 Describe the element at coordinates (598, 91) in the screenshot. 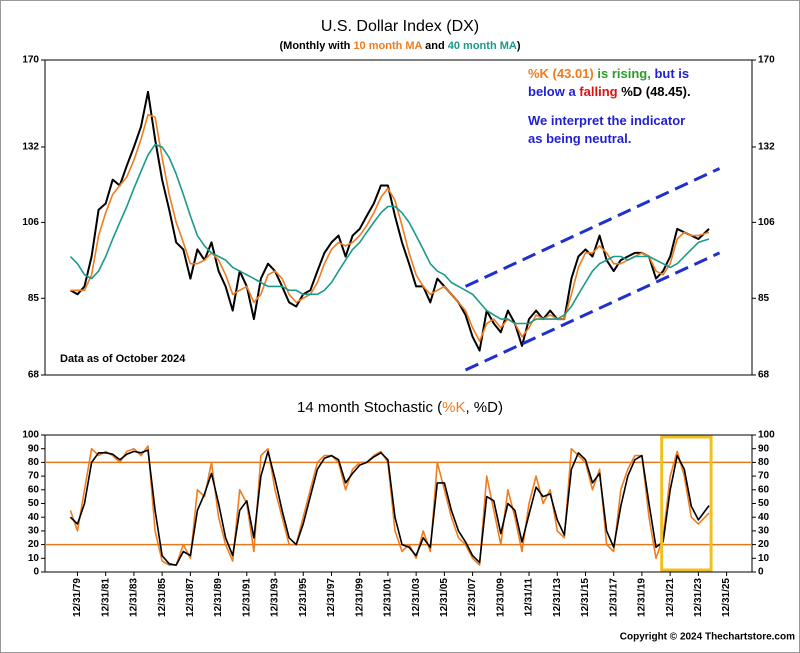

I see `annotation-part: falling` at that location.